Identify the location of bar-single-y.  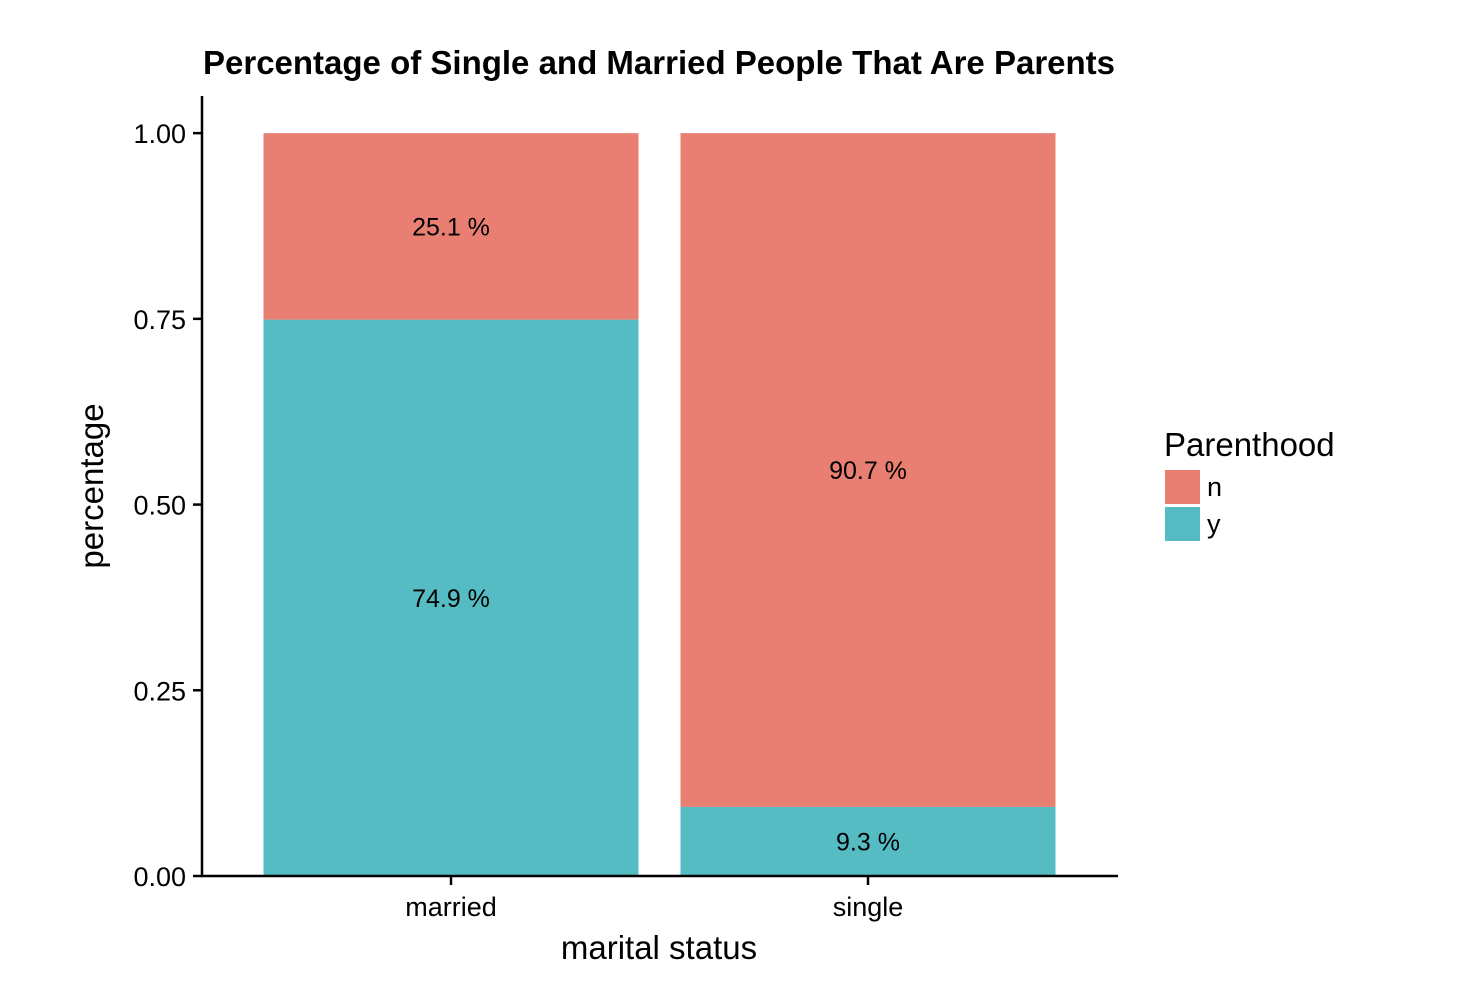
(868, 841).